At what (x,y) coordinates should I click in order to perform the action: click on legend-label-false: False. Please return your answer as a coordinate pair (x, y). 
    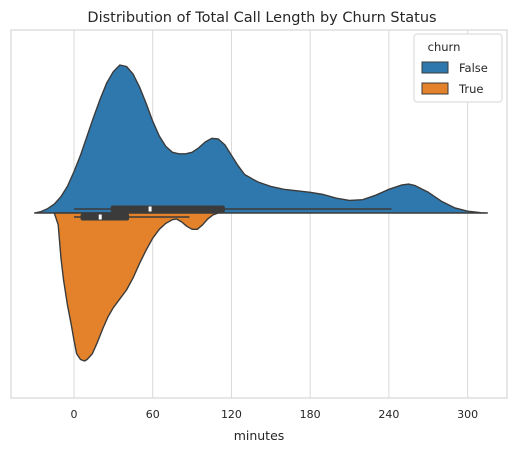
    Looking at the image, I should click on (473, 68).